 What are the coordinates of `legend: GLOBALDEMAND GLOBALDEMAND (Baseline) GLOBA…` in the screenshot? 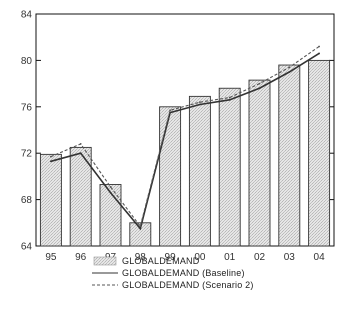 It's located at (173, 273).